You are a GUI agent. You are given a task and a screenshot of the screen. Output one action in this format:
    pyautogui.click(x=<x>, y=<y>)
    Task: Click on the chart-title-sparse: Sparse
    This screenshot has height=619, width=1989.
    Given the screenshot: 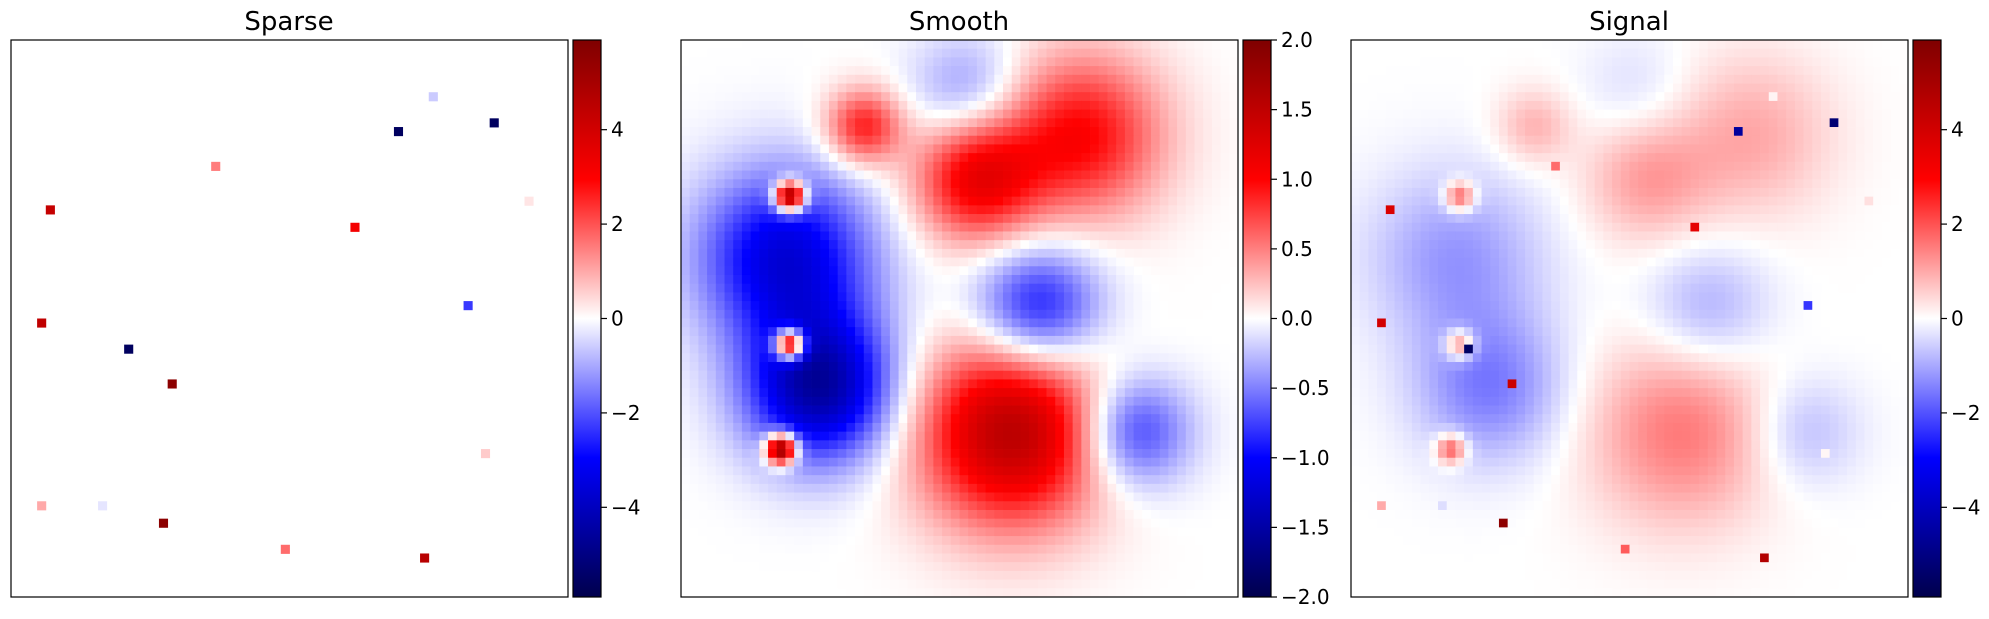 What is the action you would take?
    pyautogui.click(x=288, y=22)
    